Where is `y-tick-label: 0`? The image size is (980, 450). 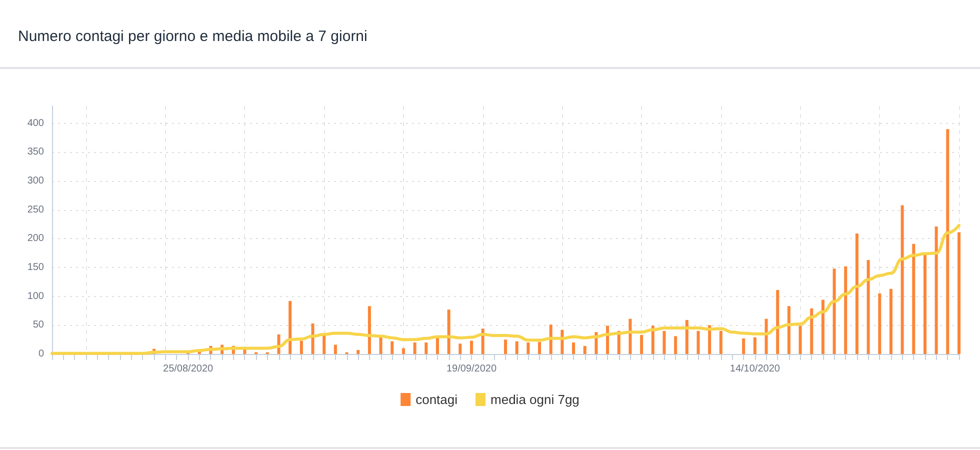
y-tick-label: 0 is located at coordinates (41, 354).